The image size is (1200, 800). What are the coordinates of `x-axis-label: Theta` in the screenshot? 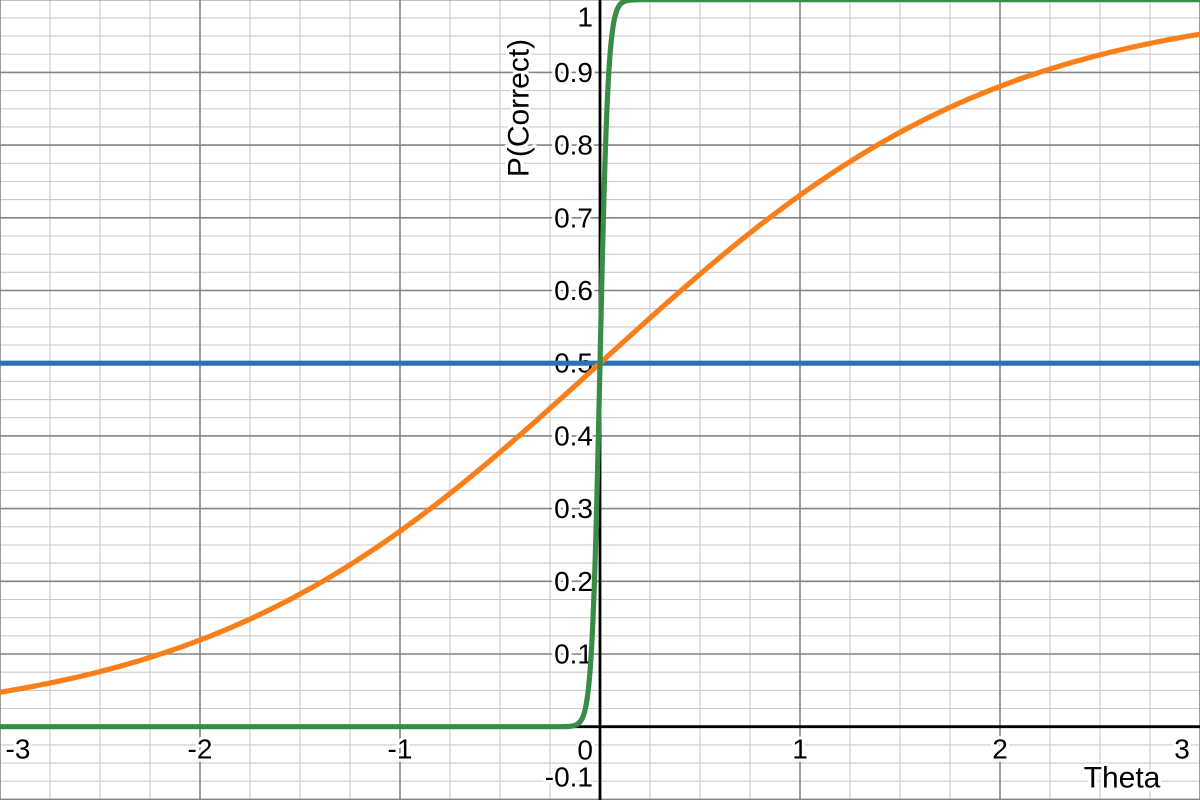 It's located at (1122, 778).